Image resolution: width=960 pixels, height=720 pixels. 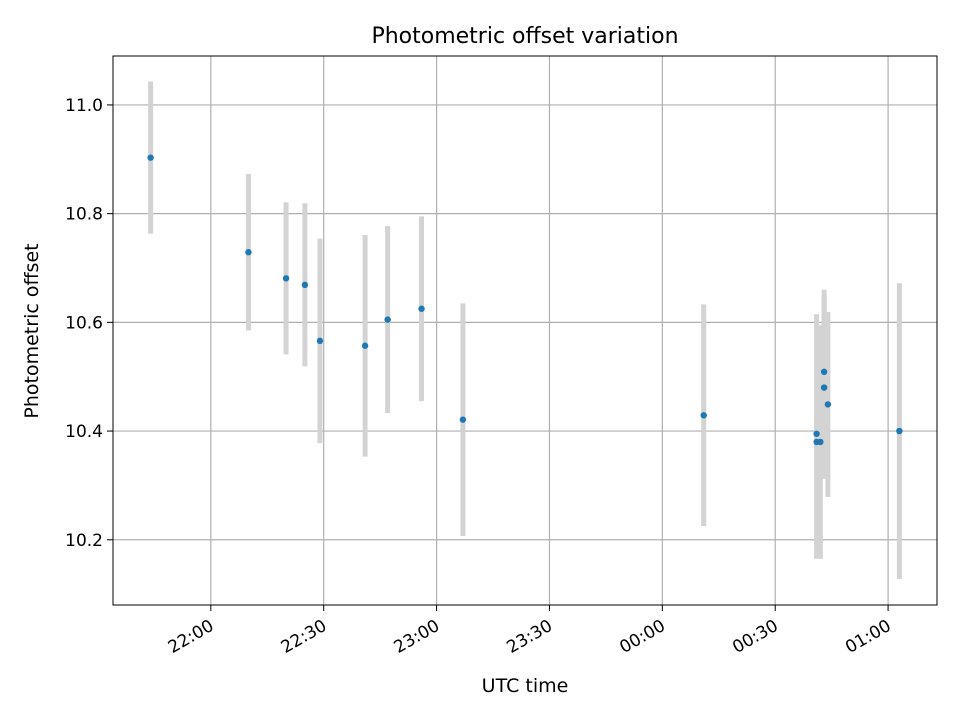 What do you see at coordinates (524, 36) in the screenshot?
I see `chart-title: Photometric offset variation` at bounding box center [524, 36].